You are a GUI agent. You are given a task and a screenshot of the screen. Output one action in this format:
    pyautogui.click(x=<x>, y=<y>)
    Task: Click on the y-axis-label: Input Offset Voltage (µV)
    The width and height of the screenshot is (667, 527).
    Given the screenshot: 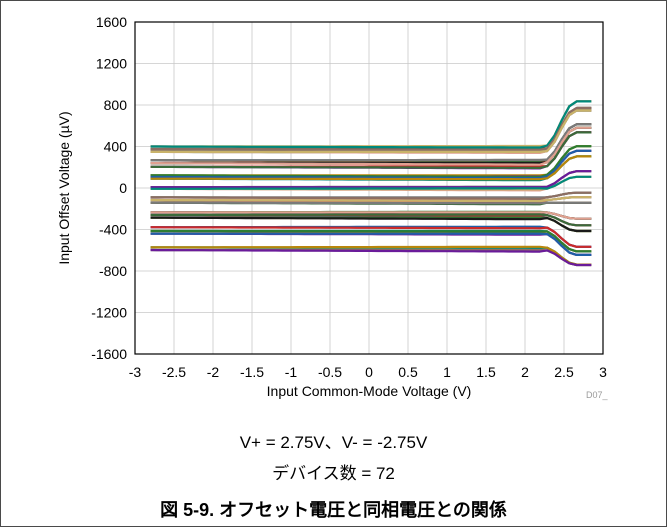 What is the action you would take?
    pyautogui.click(x=64, y=187)
    